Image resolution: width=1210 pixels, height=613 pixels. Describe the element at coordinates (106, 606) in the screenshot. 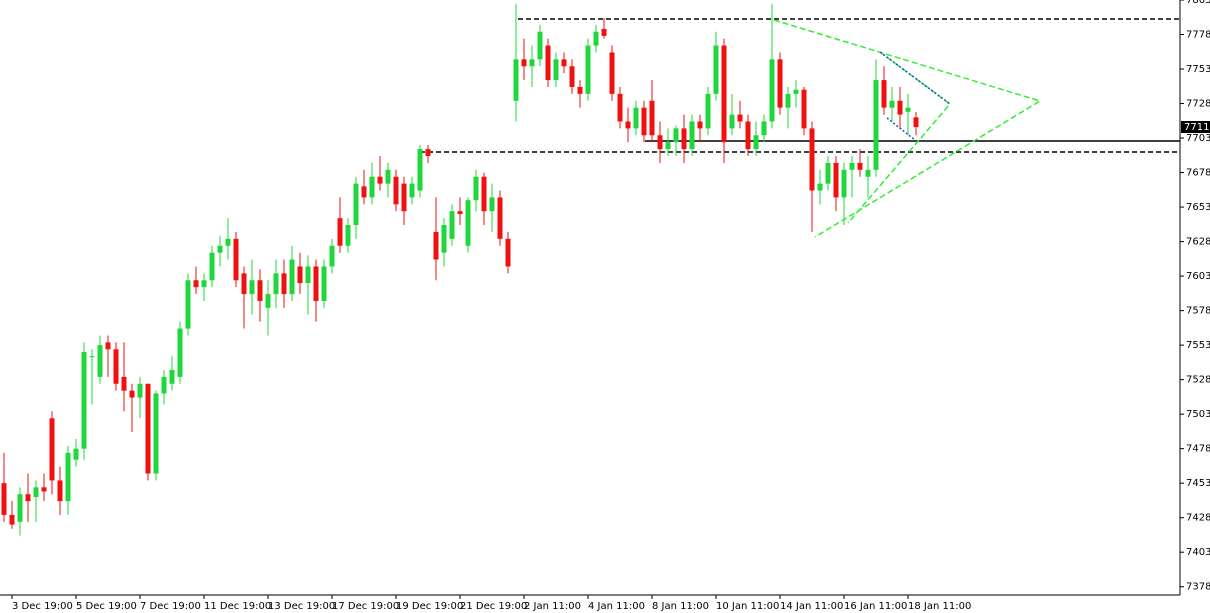

I see `x-tick-label: 5 Dec 19:00` at that location.